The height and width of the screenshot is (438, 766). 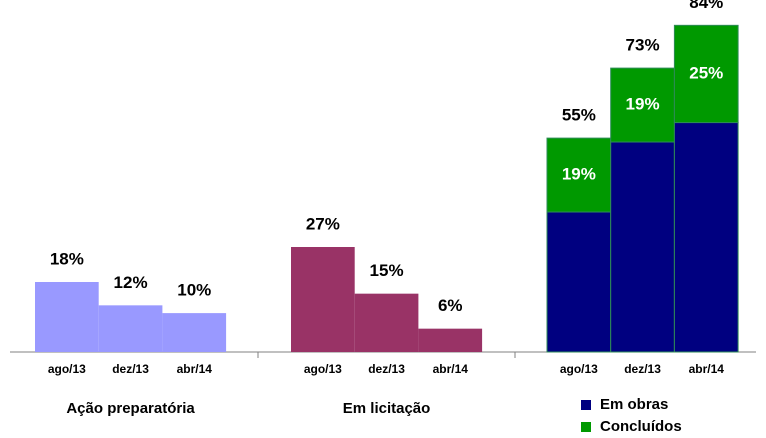 What do you see at coordinates (643, 45) in the screenshot?
I see `total-label: 73%` at bounding box center [643, 45].